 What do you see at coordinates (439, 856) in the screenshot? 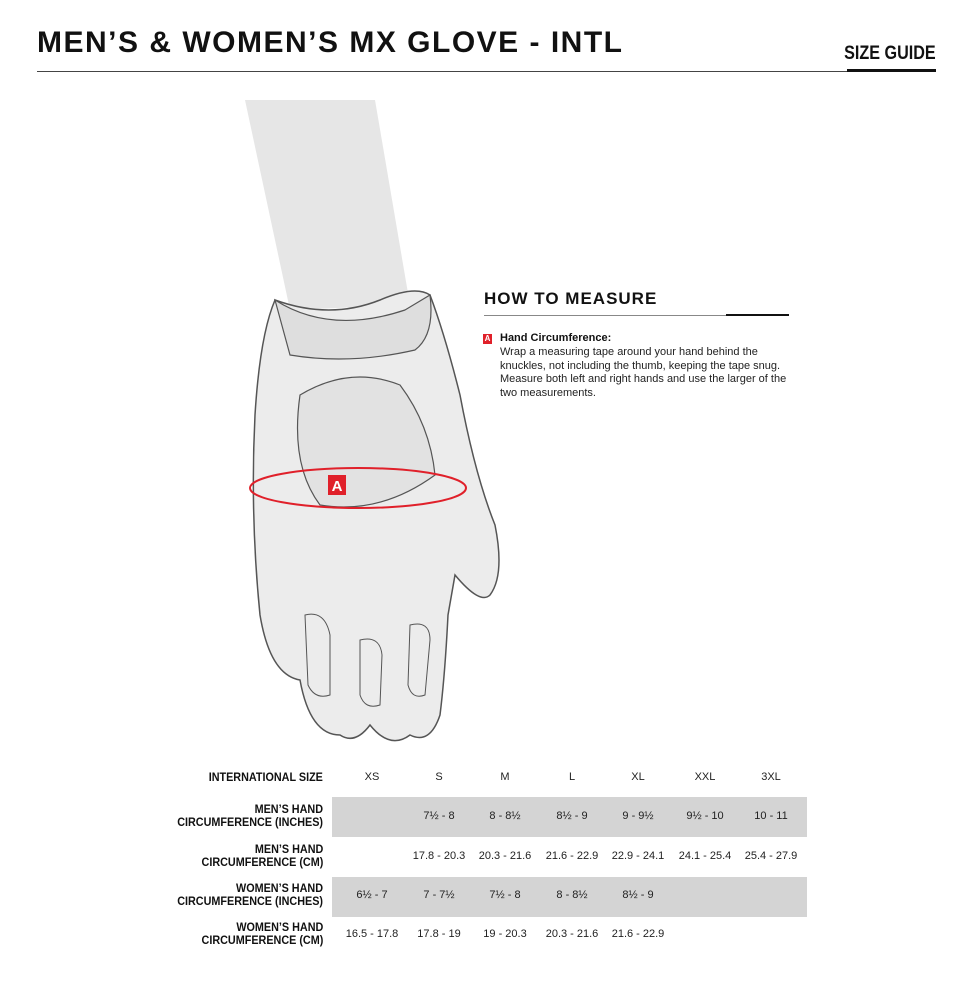
I see `table-cell: 17.8 - 20.3` at bounding box center [439, 856].